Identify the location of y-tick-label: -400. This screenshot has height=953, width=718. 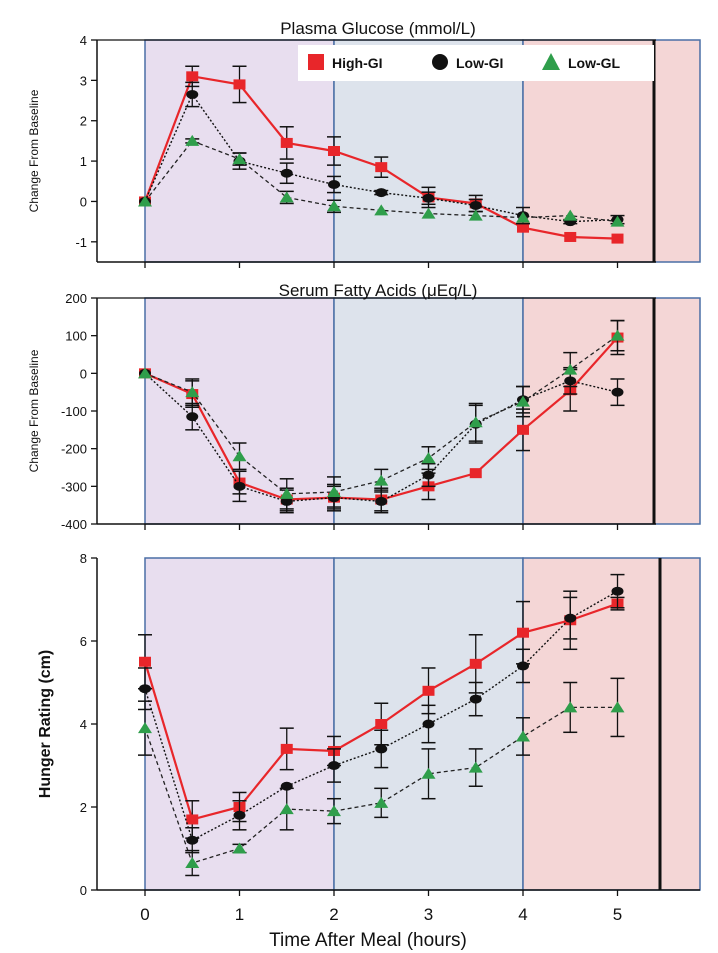
(74, 524).